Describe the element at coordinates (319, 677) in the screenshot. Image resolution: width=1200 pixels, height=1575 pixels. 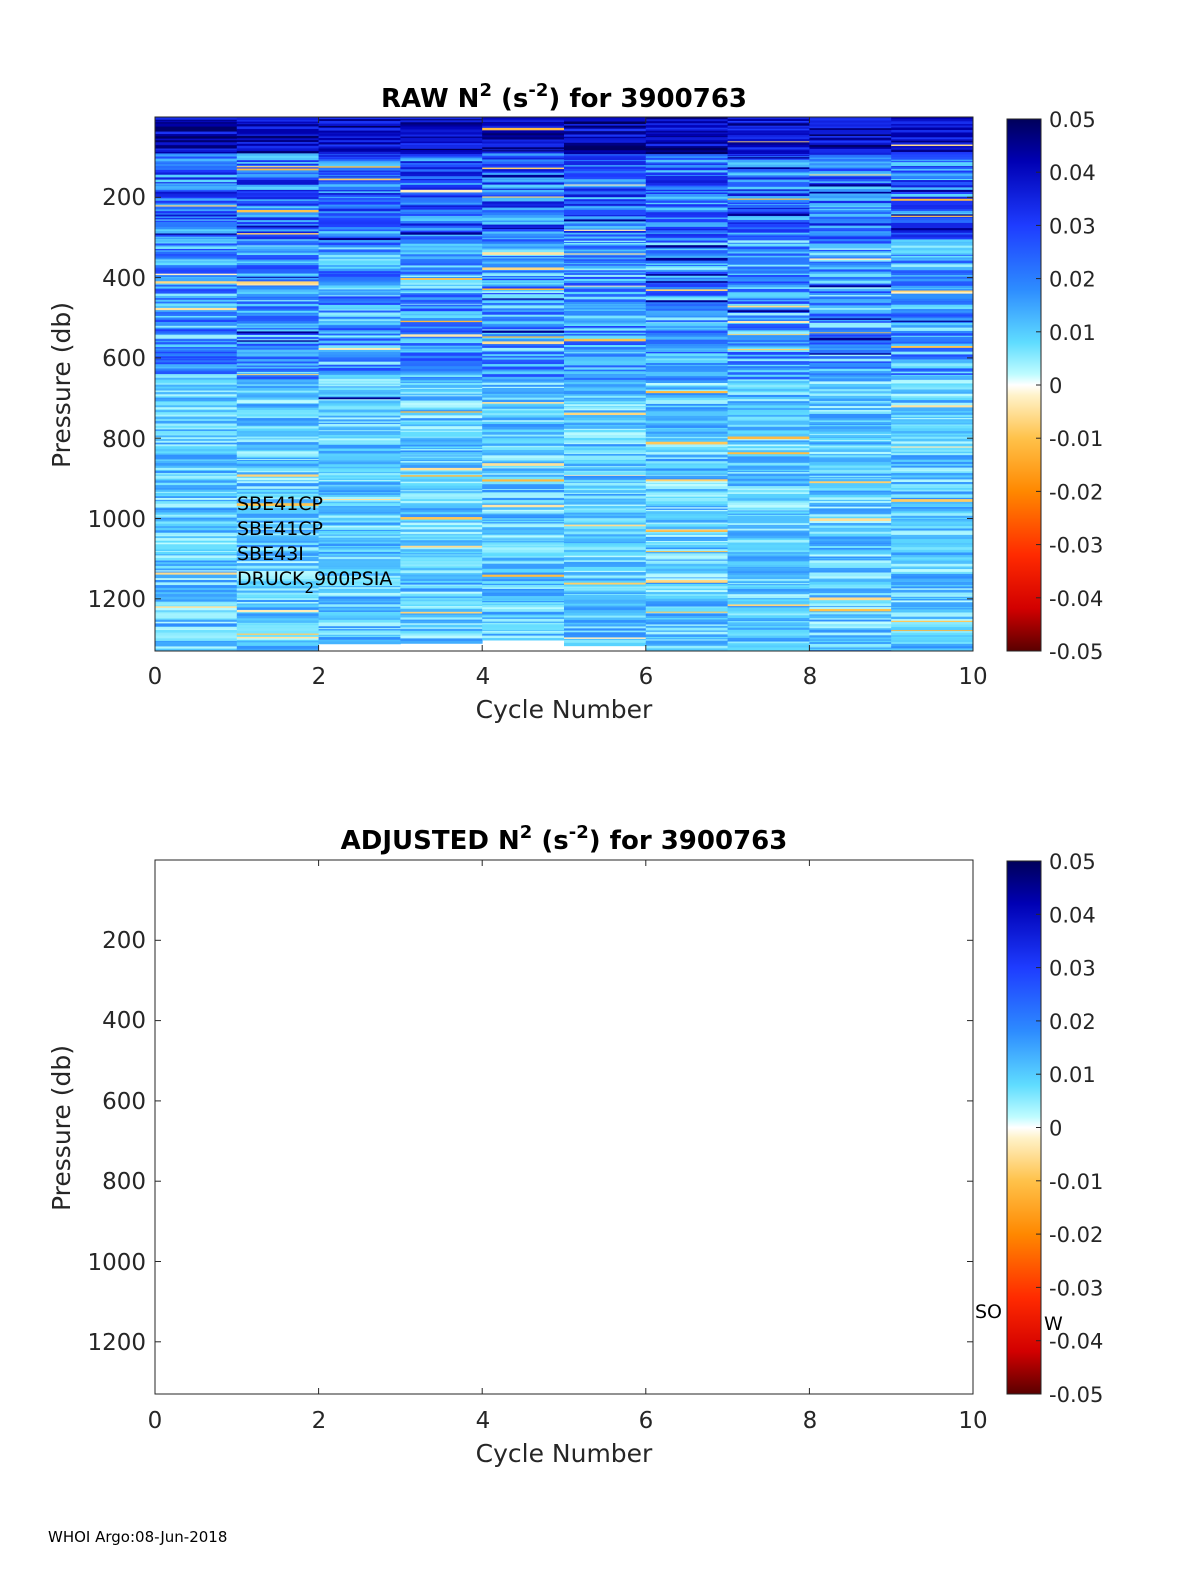
I see `raw-xtick-2: 2` at that location.